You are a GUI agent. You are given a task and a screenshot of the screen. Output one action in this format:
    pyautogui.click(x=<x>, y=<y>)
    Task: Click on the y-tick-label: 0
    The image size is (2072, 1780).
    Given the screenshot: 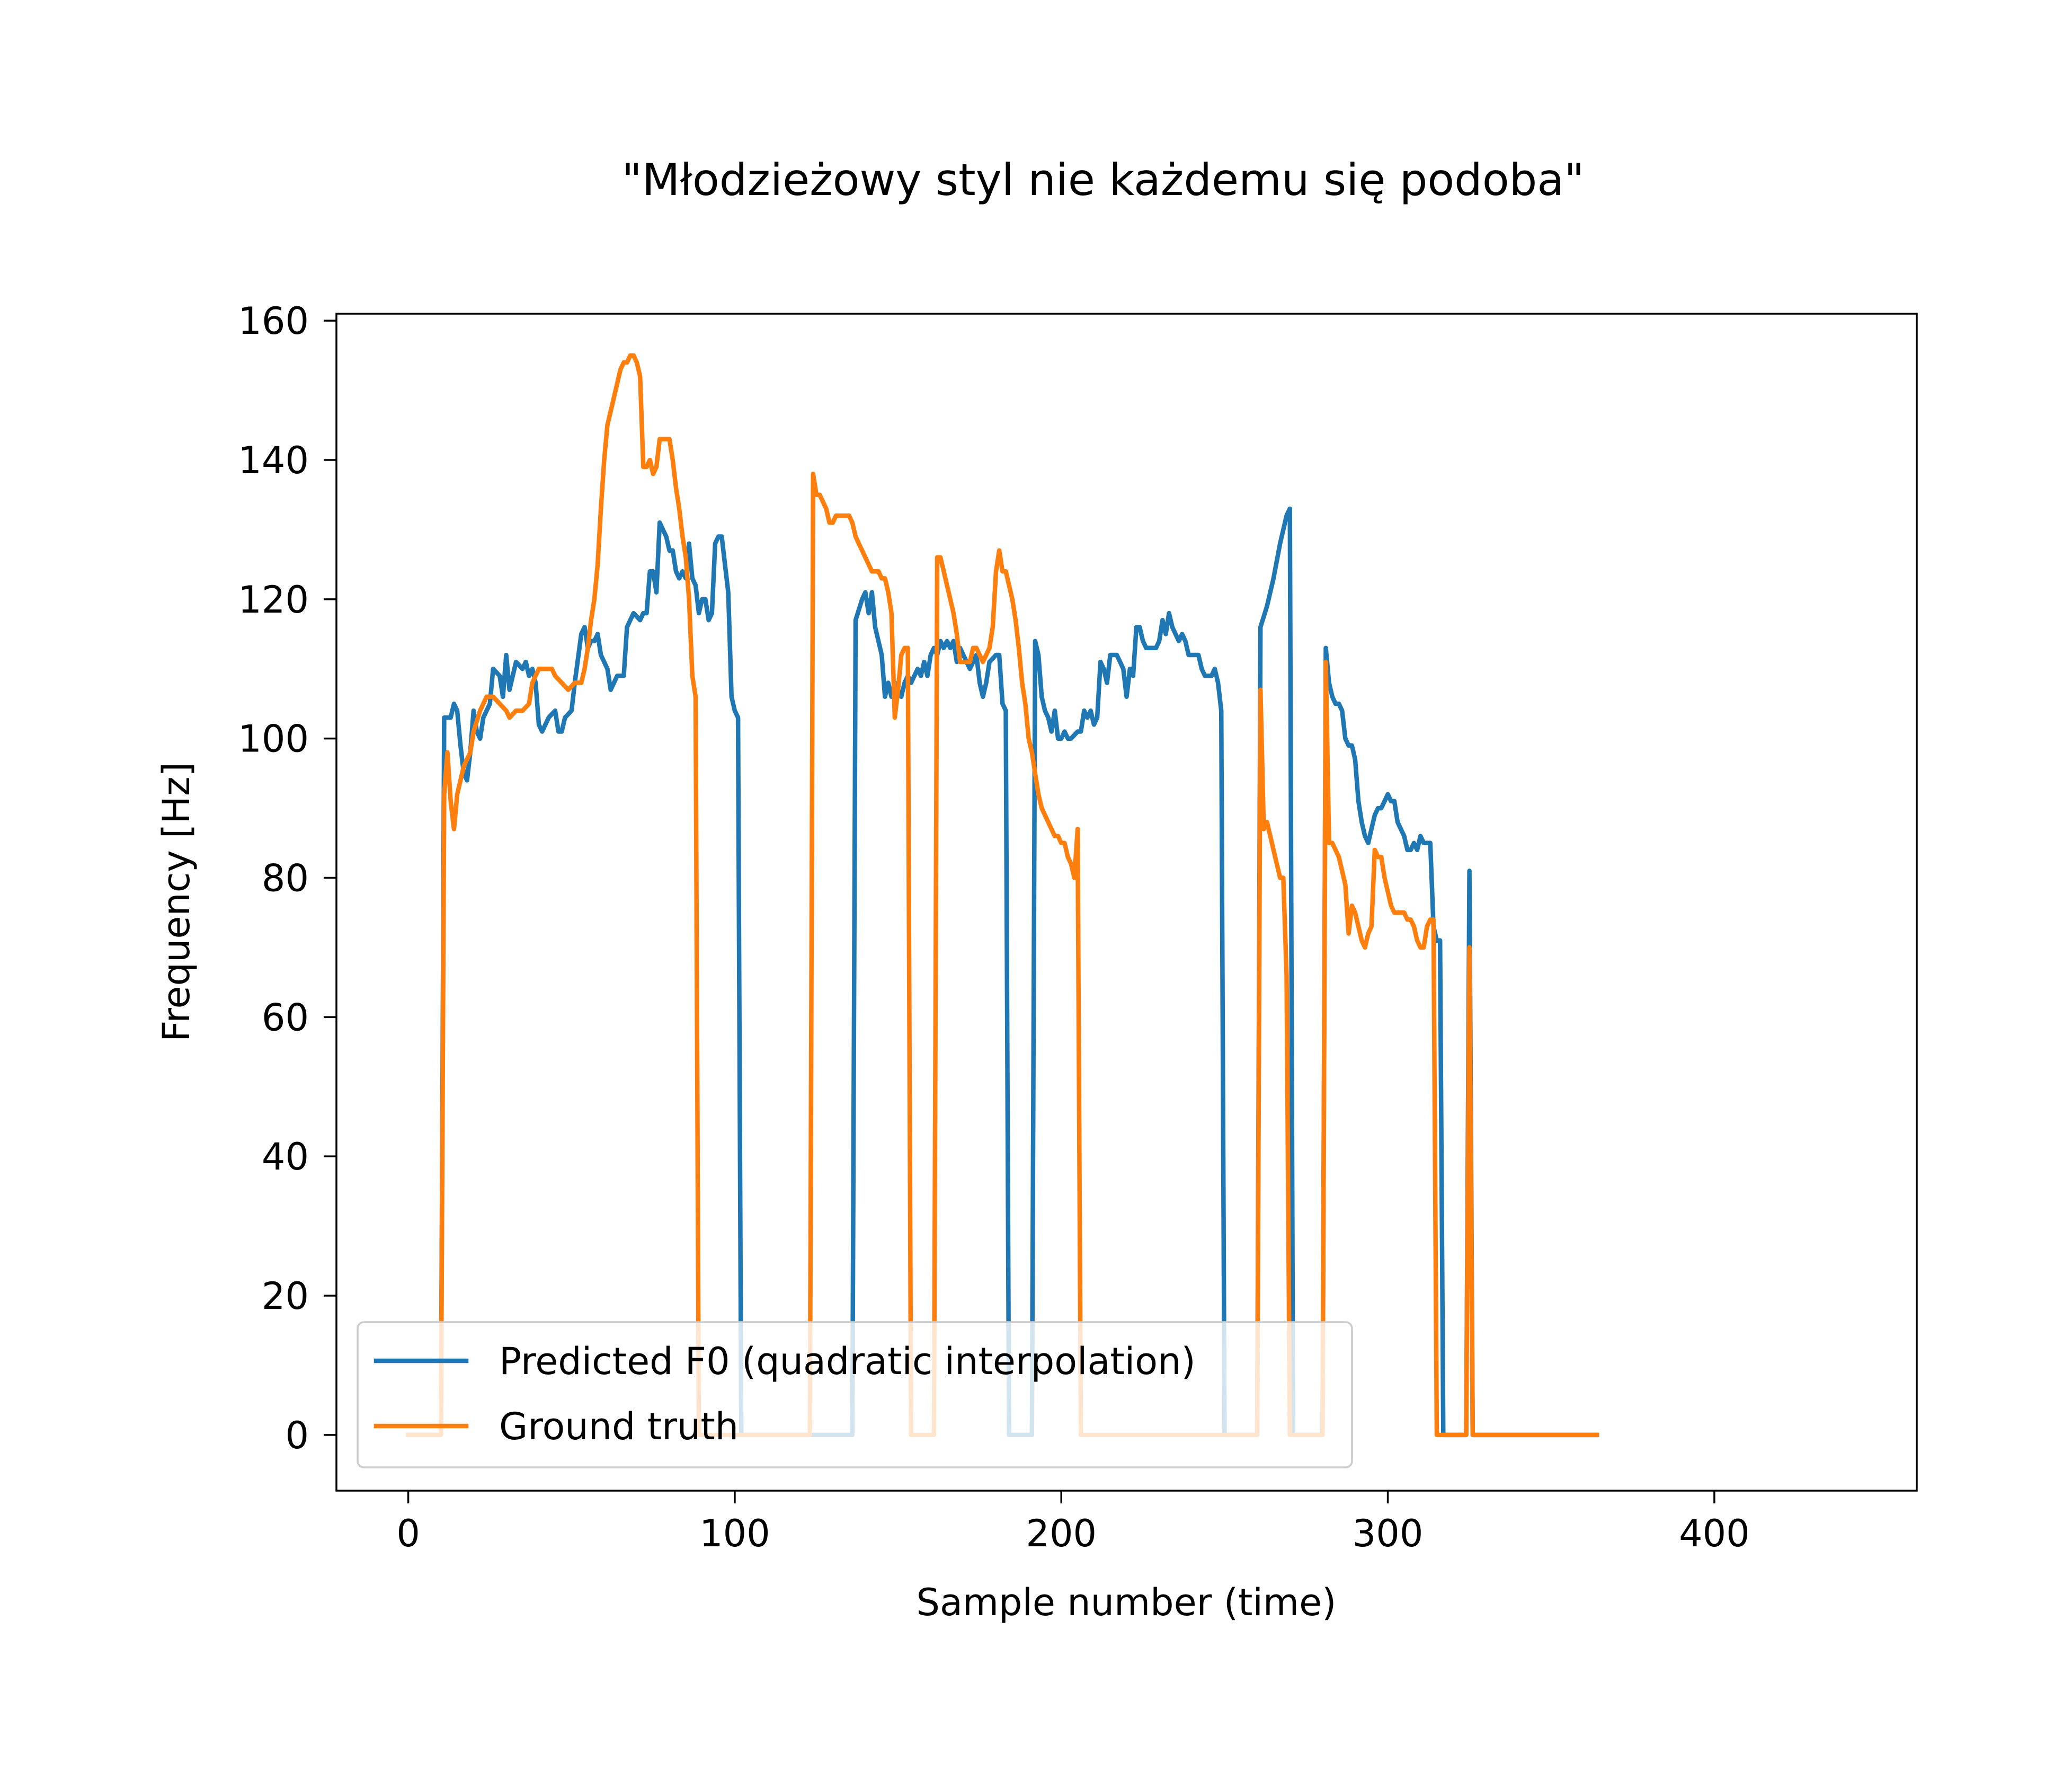 What is the action you would take?
    pyautogui.click(x=297, y=1435)
    